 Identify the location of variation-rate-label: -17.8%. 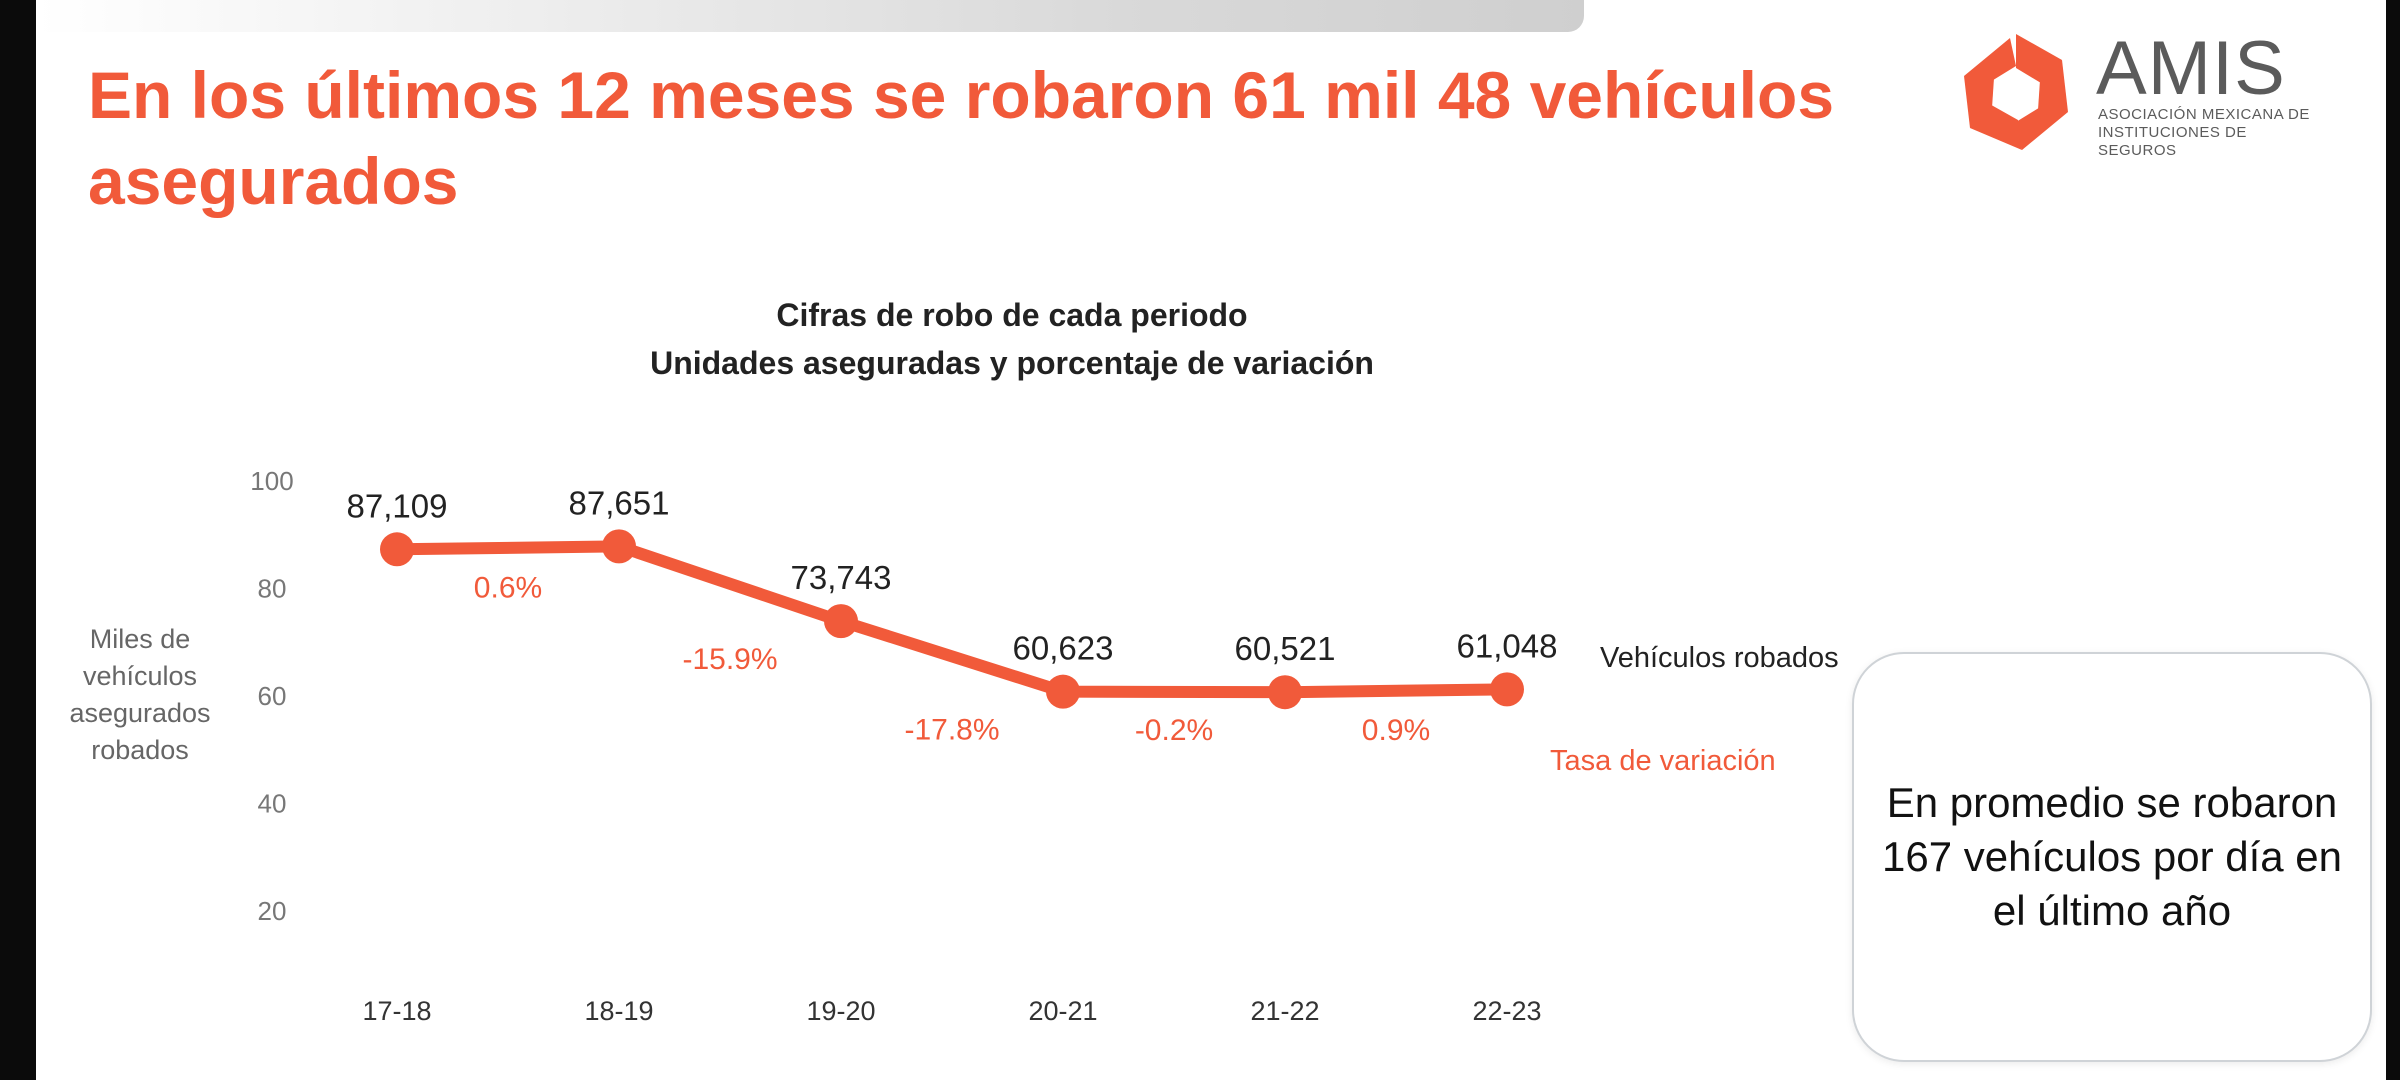
(951, 730).